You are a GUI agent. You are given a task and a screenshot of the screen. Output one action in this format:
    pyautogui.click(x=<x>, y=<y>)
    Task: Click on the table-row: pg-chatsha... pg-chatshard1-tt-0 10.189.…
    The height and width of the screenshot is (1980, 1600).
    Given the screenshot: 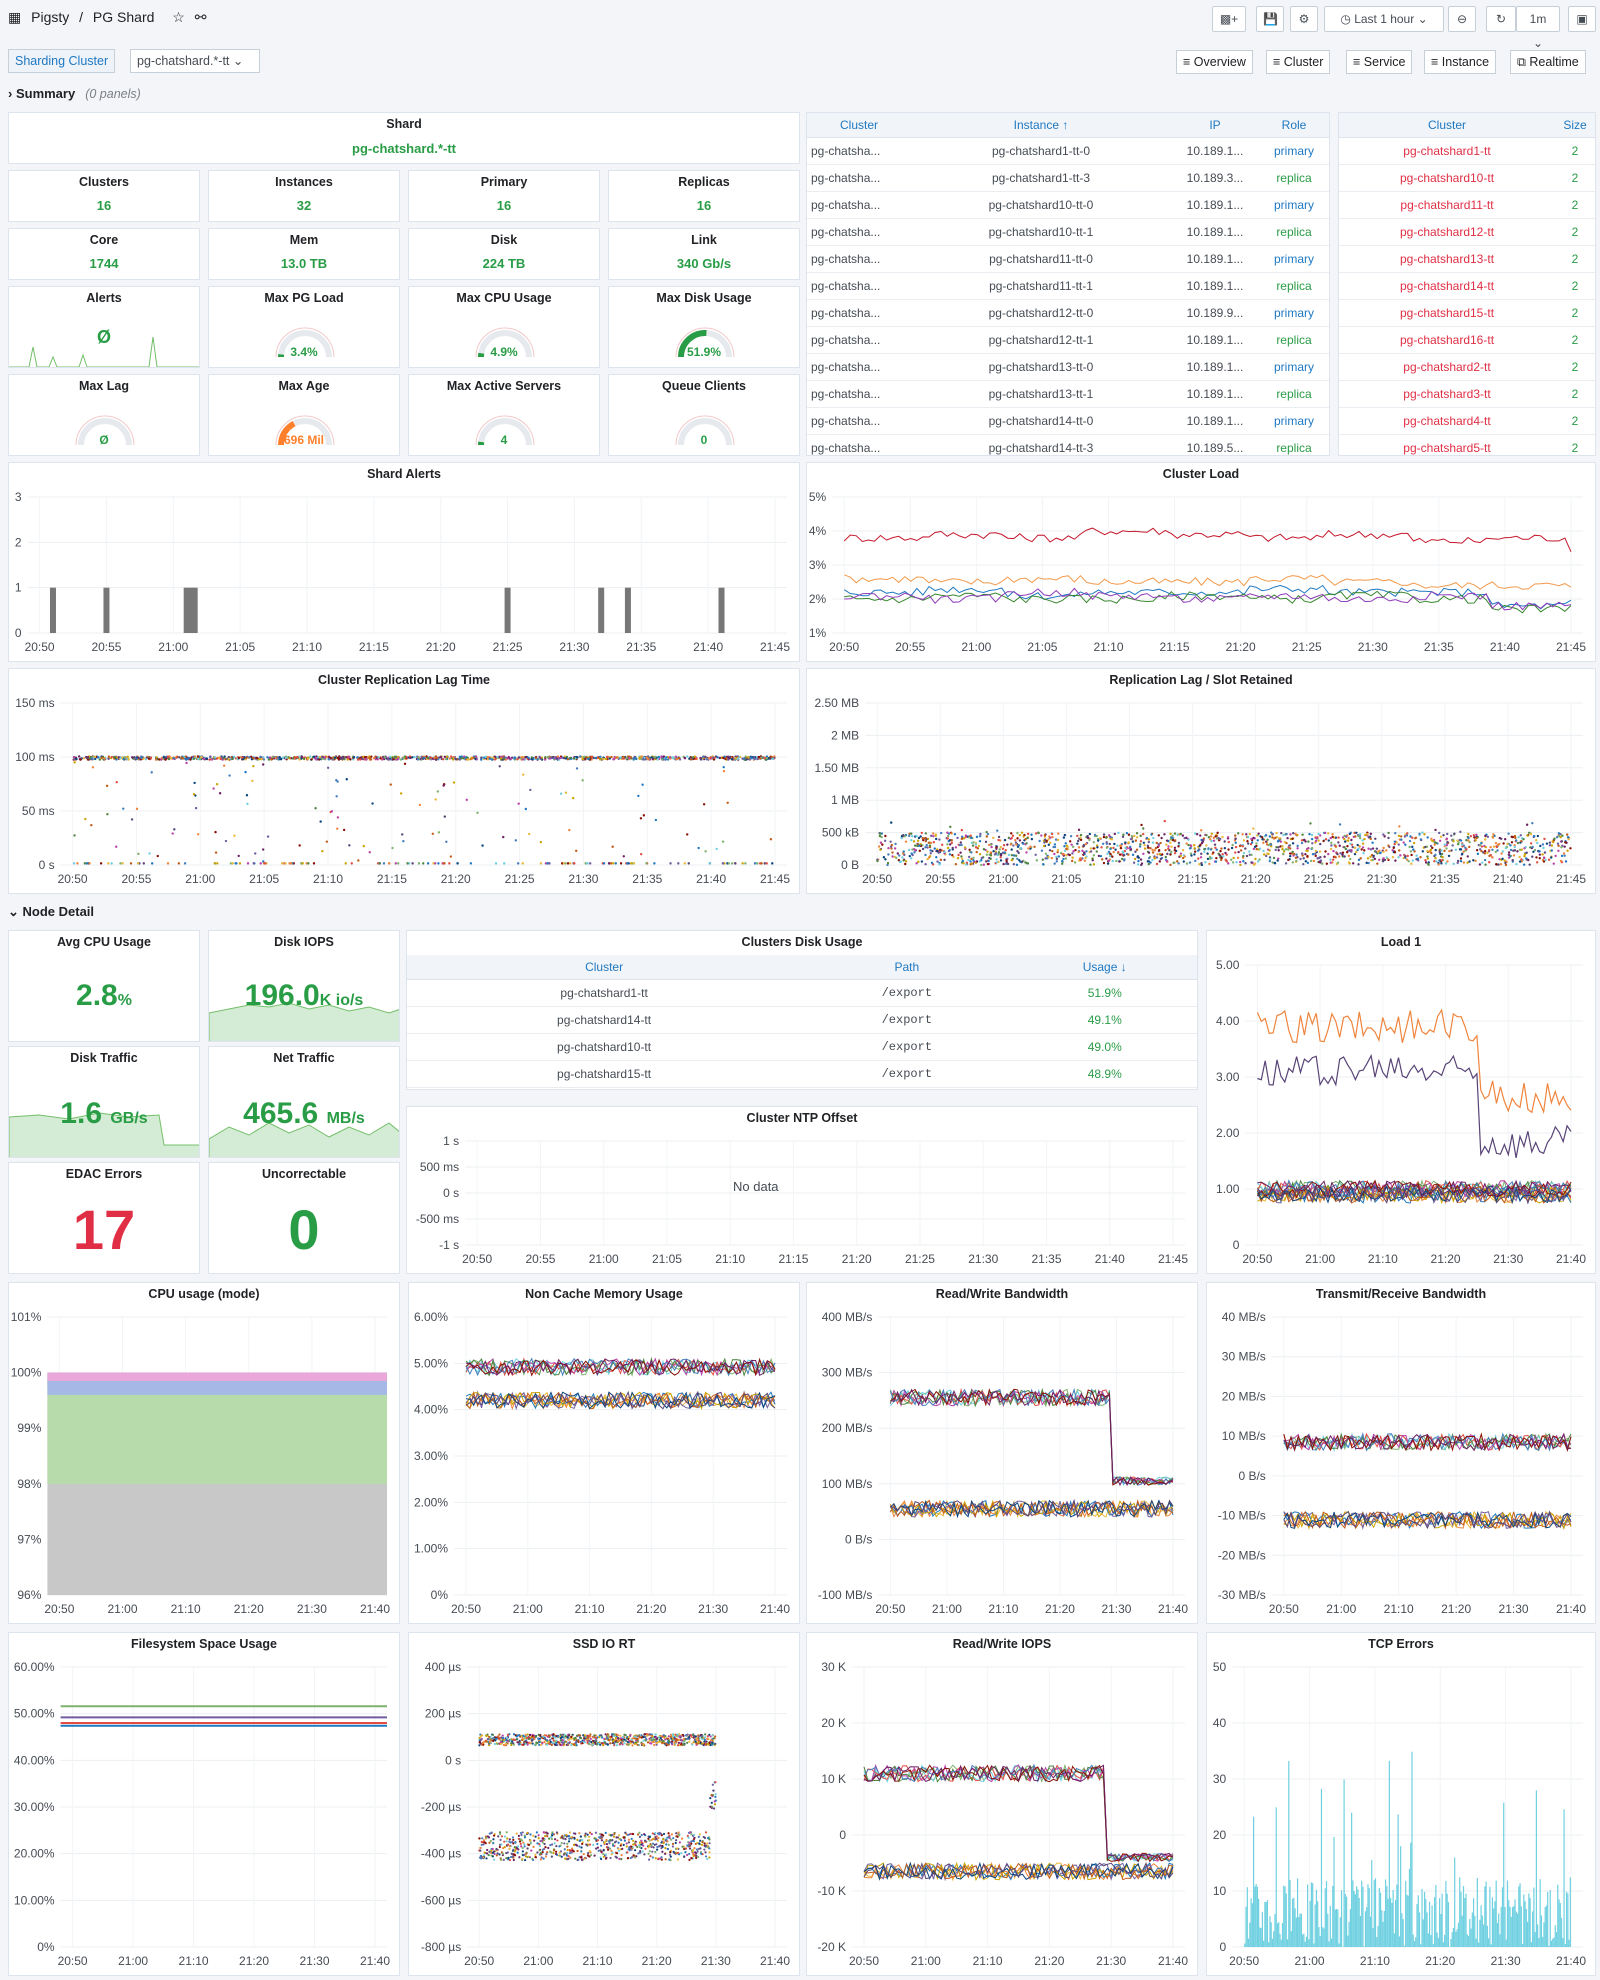 What is the action you would take?
    pyautogui.click(x=1068, y=151)
    